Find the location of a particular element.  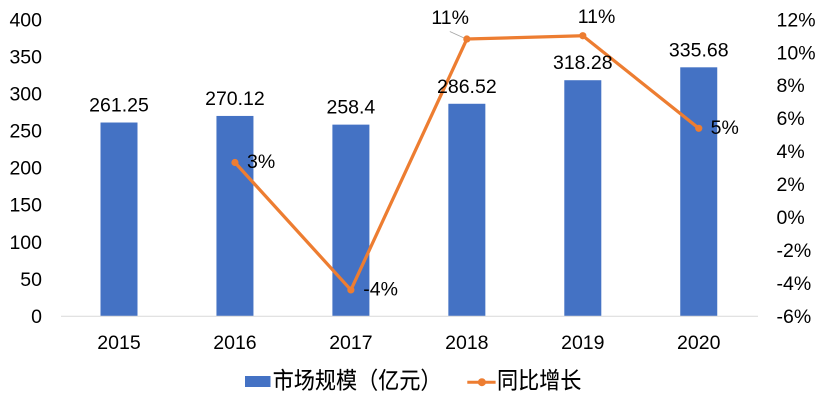

svg-text: 2% is located at coordinates (791, 185).